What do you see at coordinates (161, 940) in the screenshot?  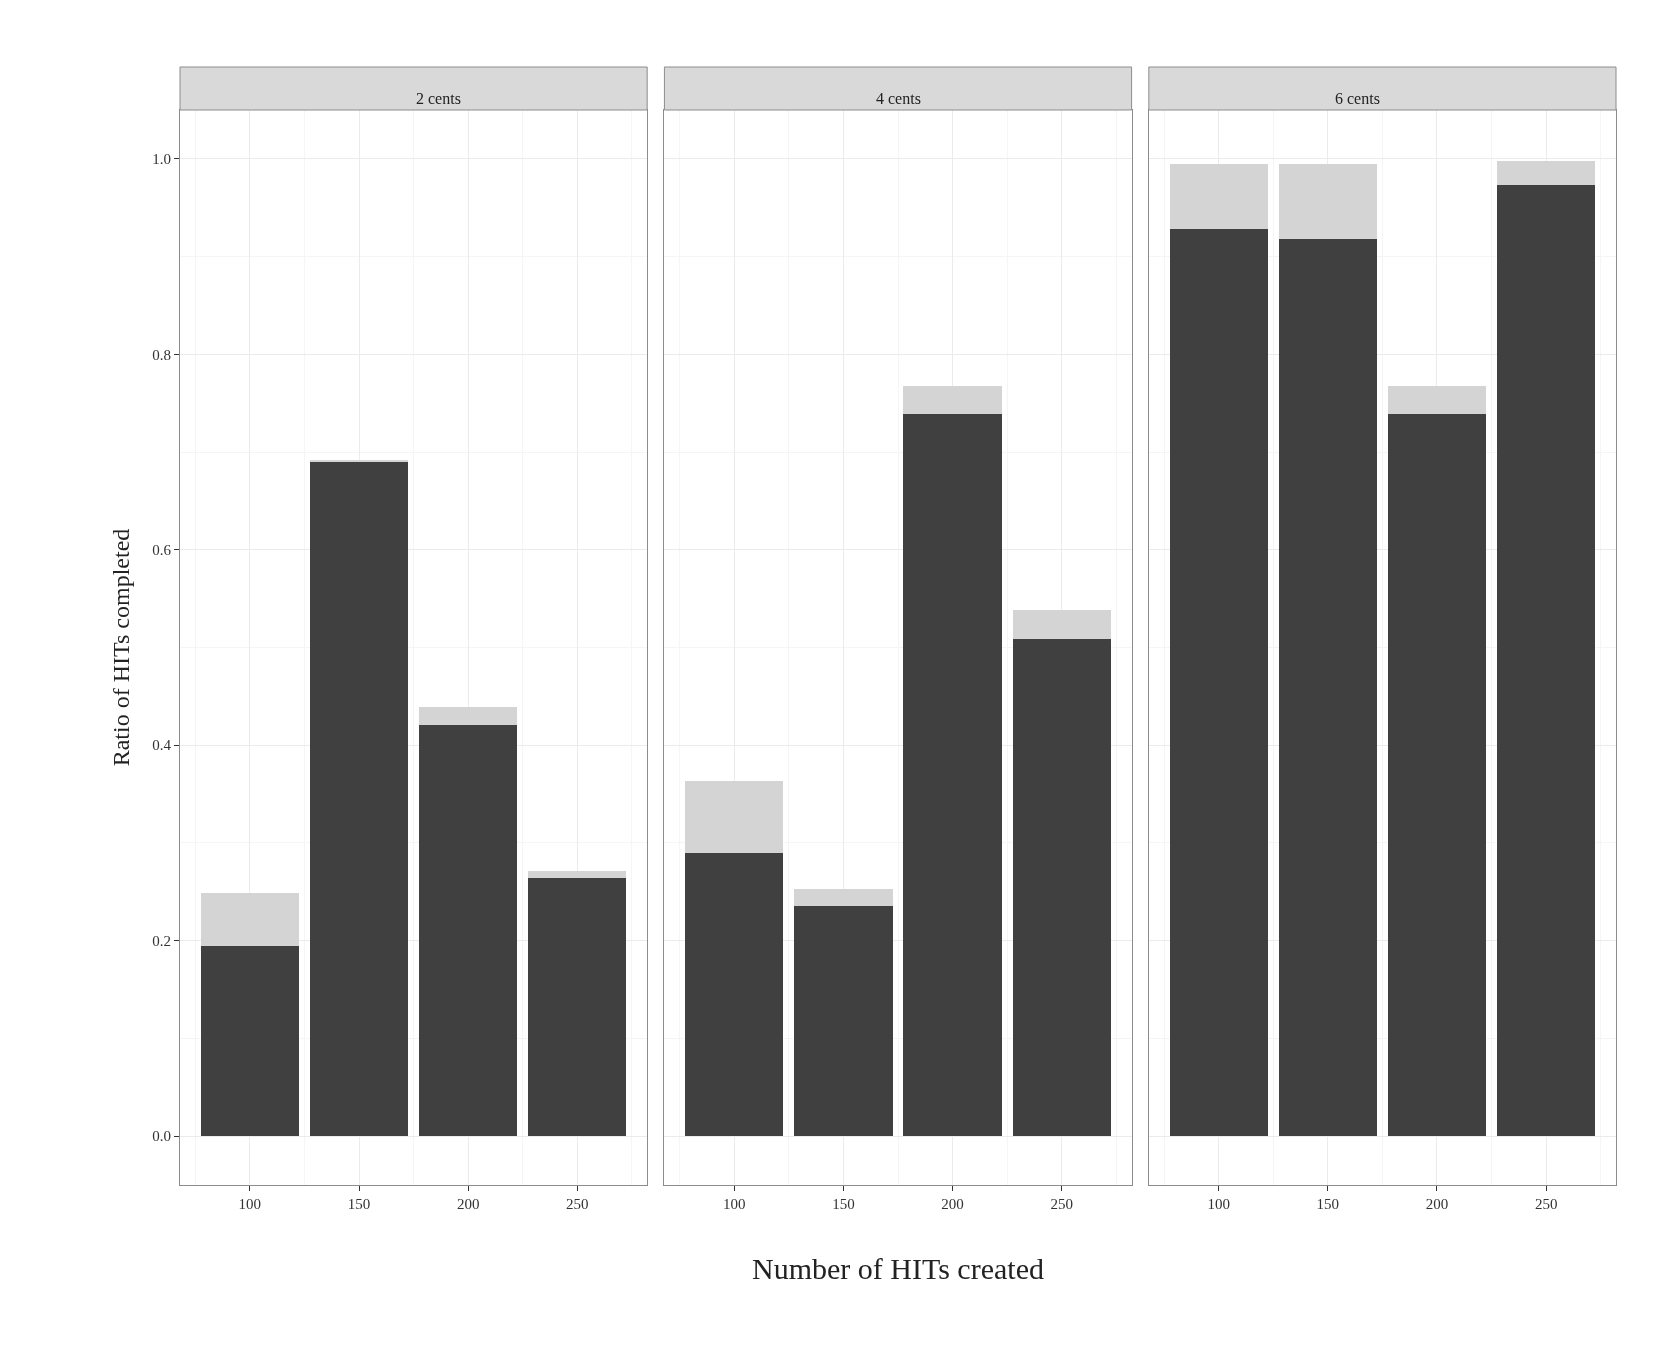 I see `y-tick-label: 0.2` at bounding box center [161, 940].